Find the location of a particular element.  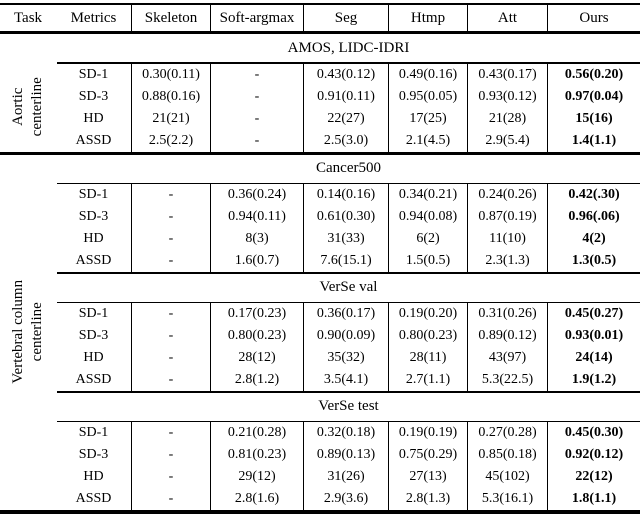

value-cell: 22(12) is located at coordinates (593, 477).